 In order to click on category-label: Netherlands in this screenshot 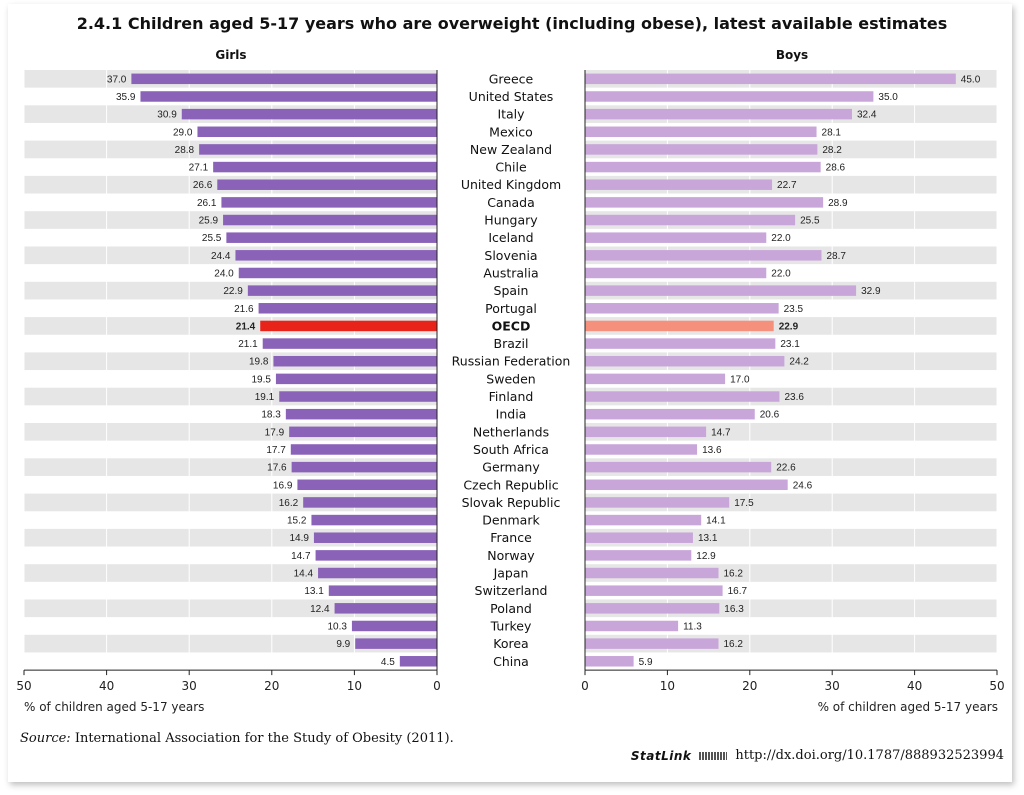, I will do `click(511, 431)`.